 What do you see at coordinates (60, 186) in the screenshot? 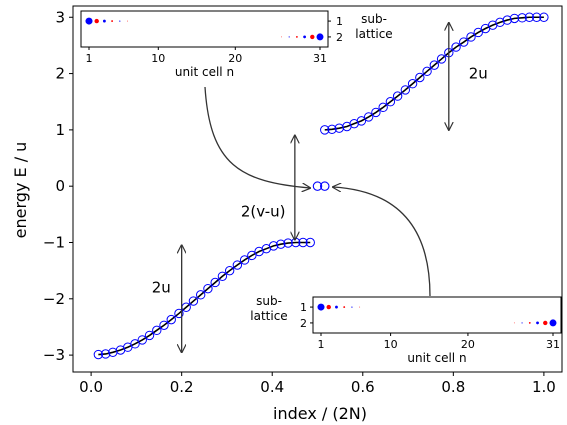
I see `y-tick-label: 0` at bounding box center [60, 186].